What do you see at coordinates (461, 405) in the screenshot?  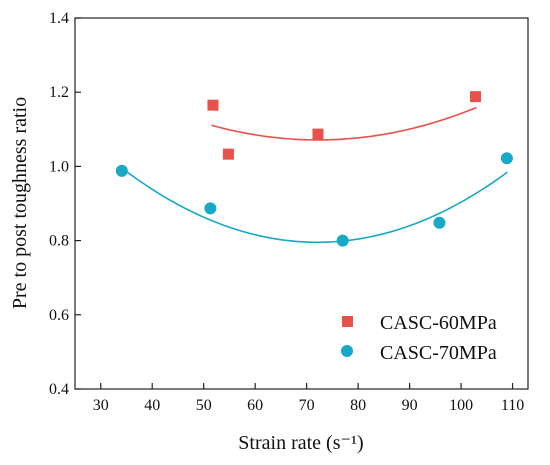 I see `x-tick-label: 100` at bounding box center [461, 405].